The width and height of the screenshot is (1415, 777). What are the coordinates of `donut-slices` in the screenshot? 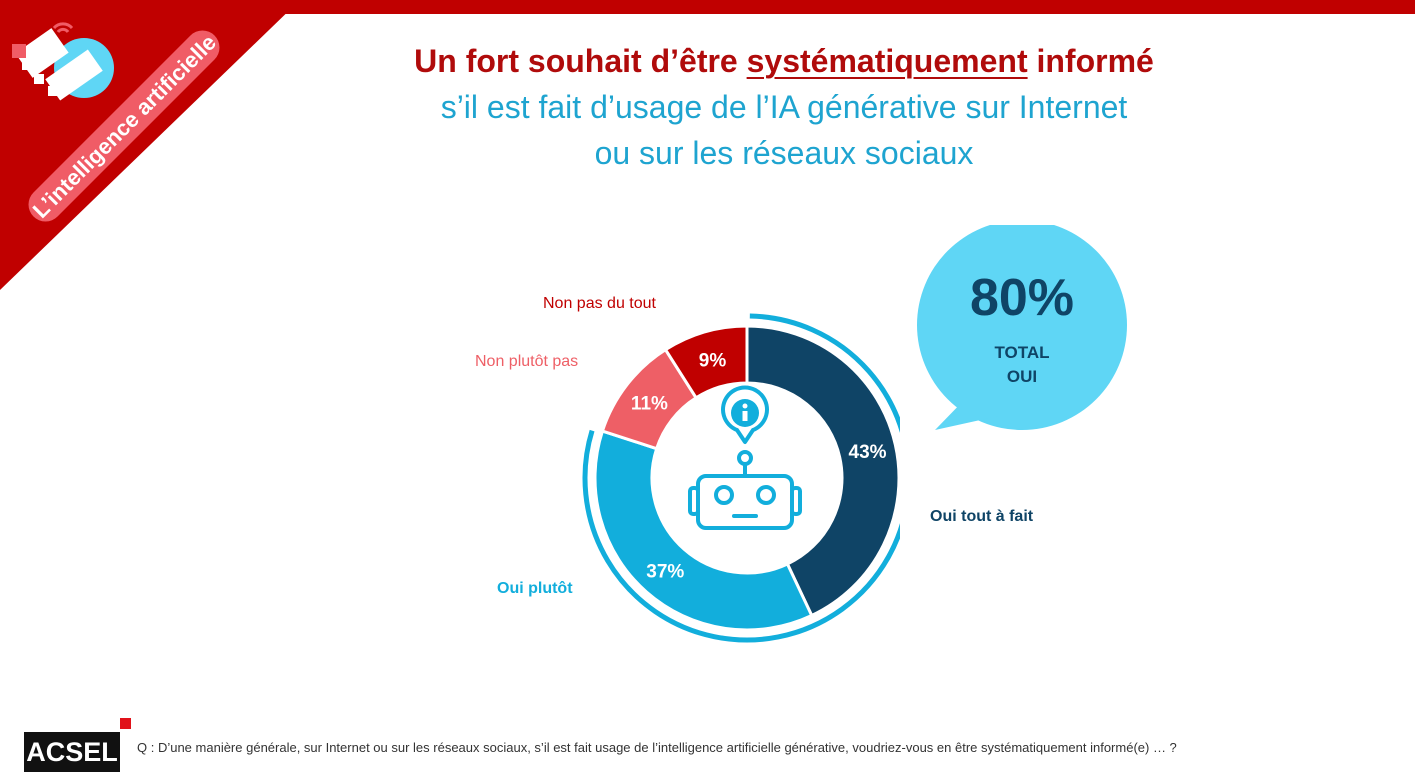 It's located at (746, 478).